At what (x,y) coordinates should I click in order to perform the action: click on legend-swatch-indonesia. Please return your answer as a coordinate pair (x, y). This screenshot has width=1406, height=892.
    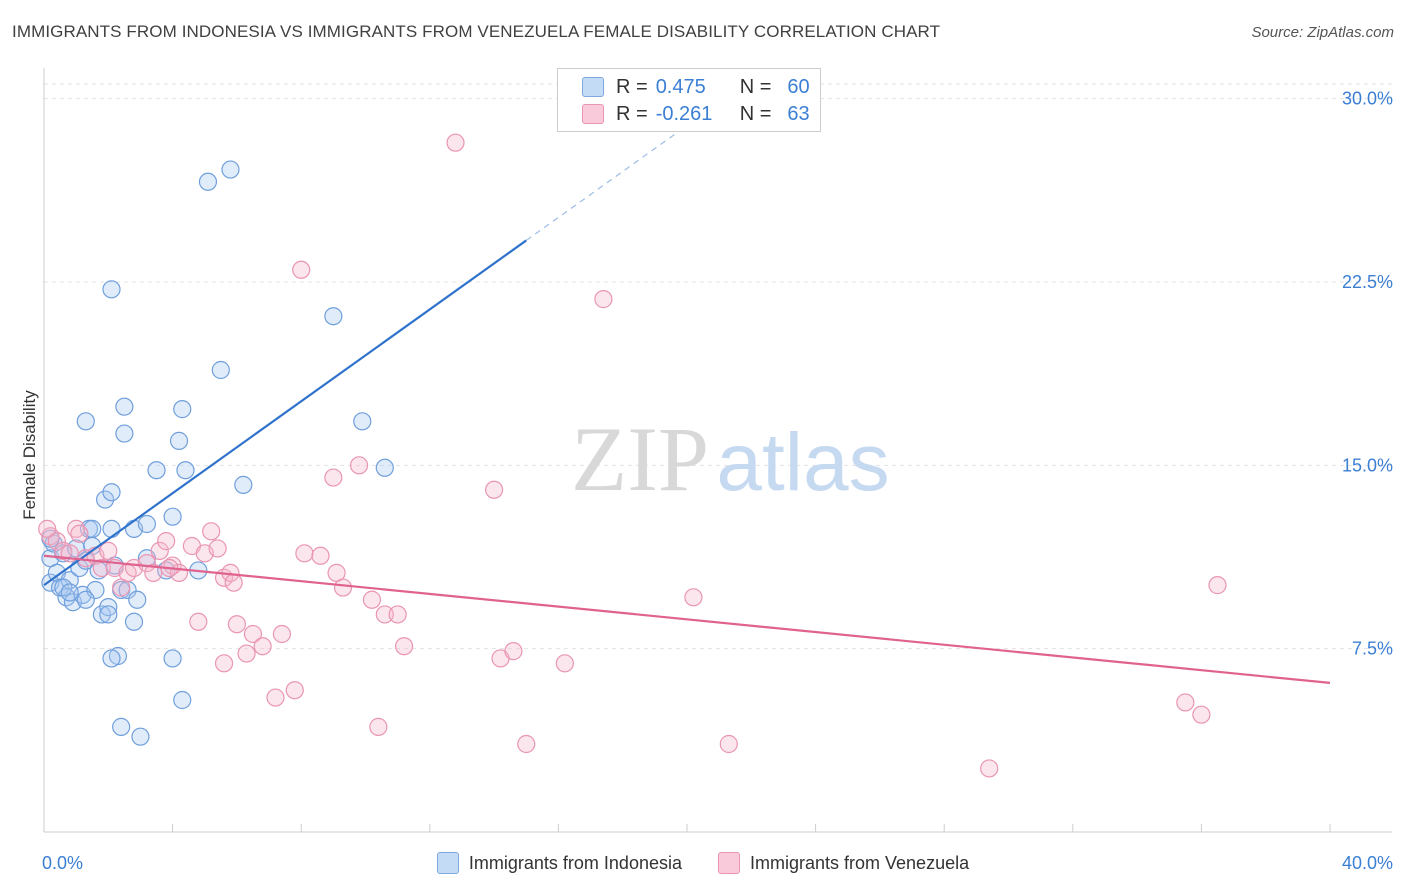
    Looking at the image, I should click on (593, 87).